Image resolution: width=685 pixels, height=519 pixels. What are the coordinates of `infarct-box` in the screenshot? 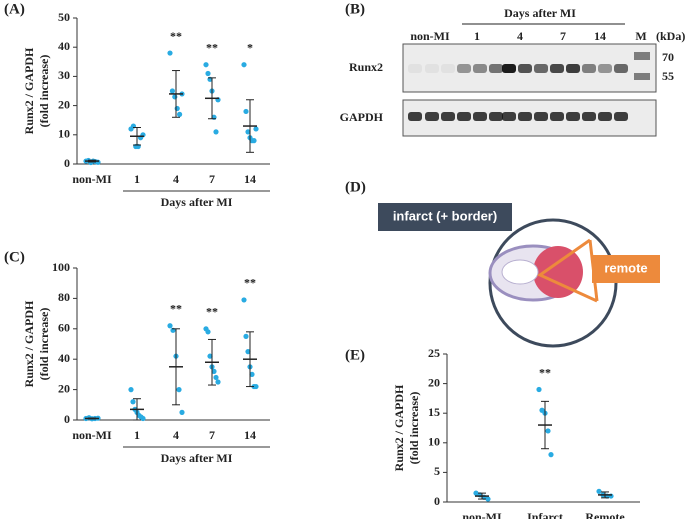 It's located at (445, 217).